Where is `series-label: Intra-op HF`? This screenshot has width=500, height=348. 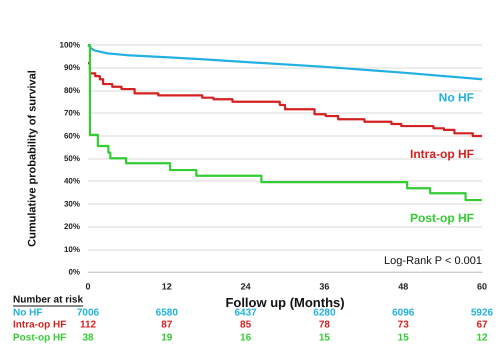
series-label: Intra-op HF is located at coordinates (442, 154).